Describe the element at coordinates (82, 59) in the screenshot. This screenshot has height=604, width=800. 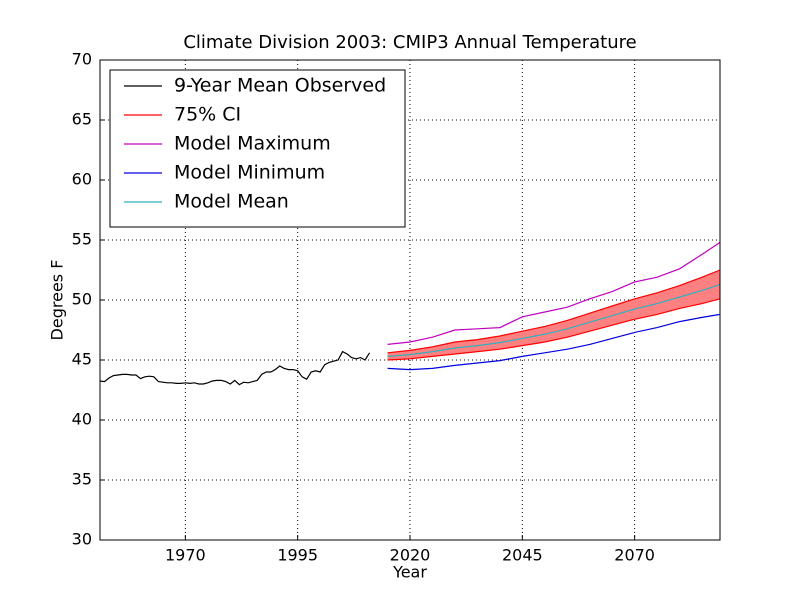
I see `y-tick-label: 70` at that location.